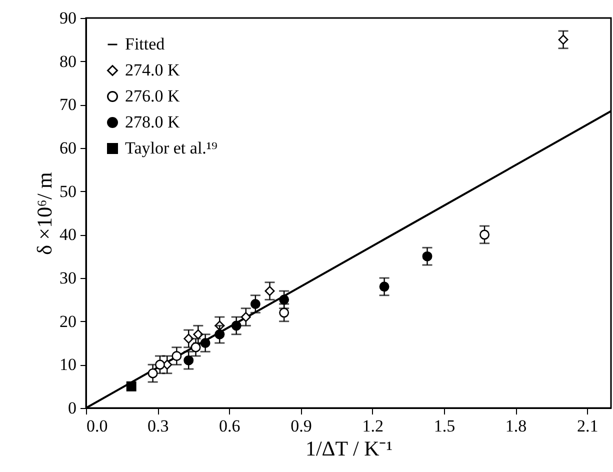 Image resolution: width=613 pixels, height=472 pixels. I want to click on x-tick-label: 1.5, so click(445, 426).